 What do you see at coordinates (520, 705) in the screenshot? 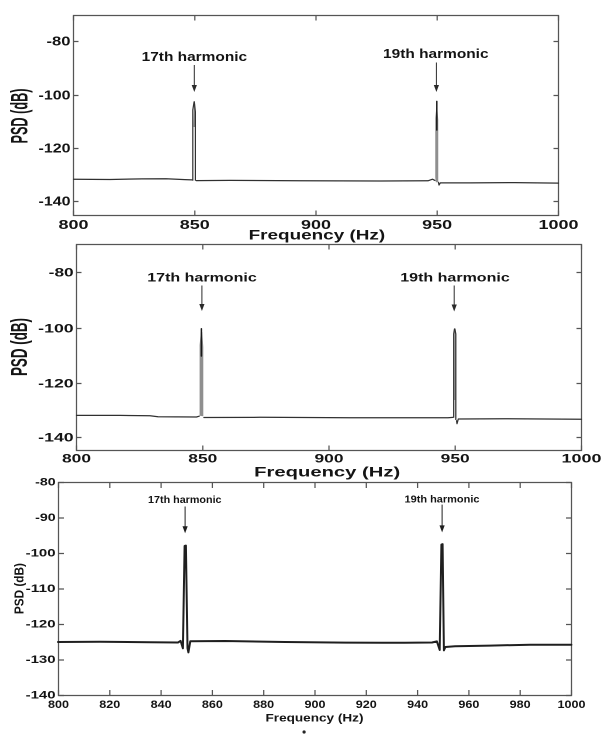
I see `svg-text: 980` at bounding box center [520, 705].